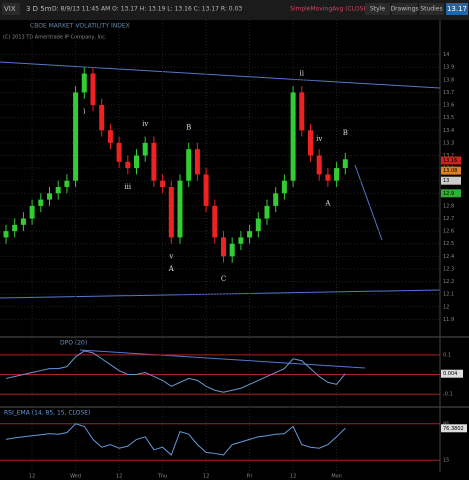  I want to click on toolbar, so click(234, 10).